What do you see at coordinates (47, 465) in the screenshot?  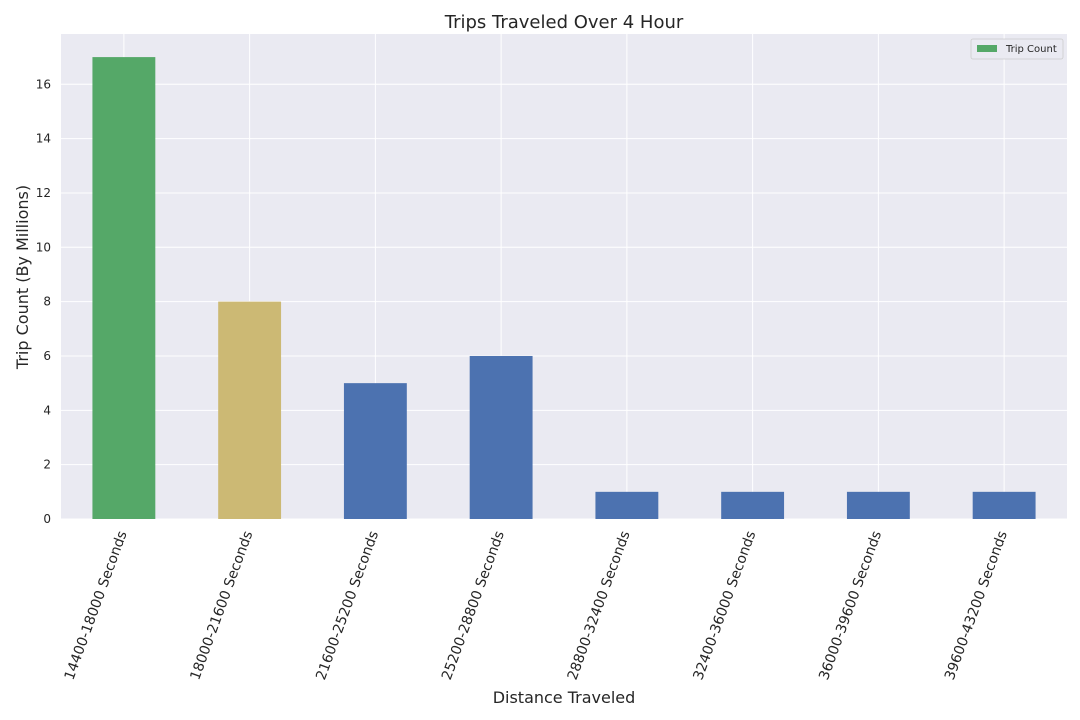 I see `y-tick-label: 2` at bounding box center [47, 465].